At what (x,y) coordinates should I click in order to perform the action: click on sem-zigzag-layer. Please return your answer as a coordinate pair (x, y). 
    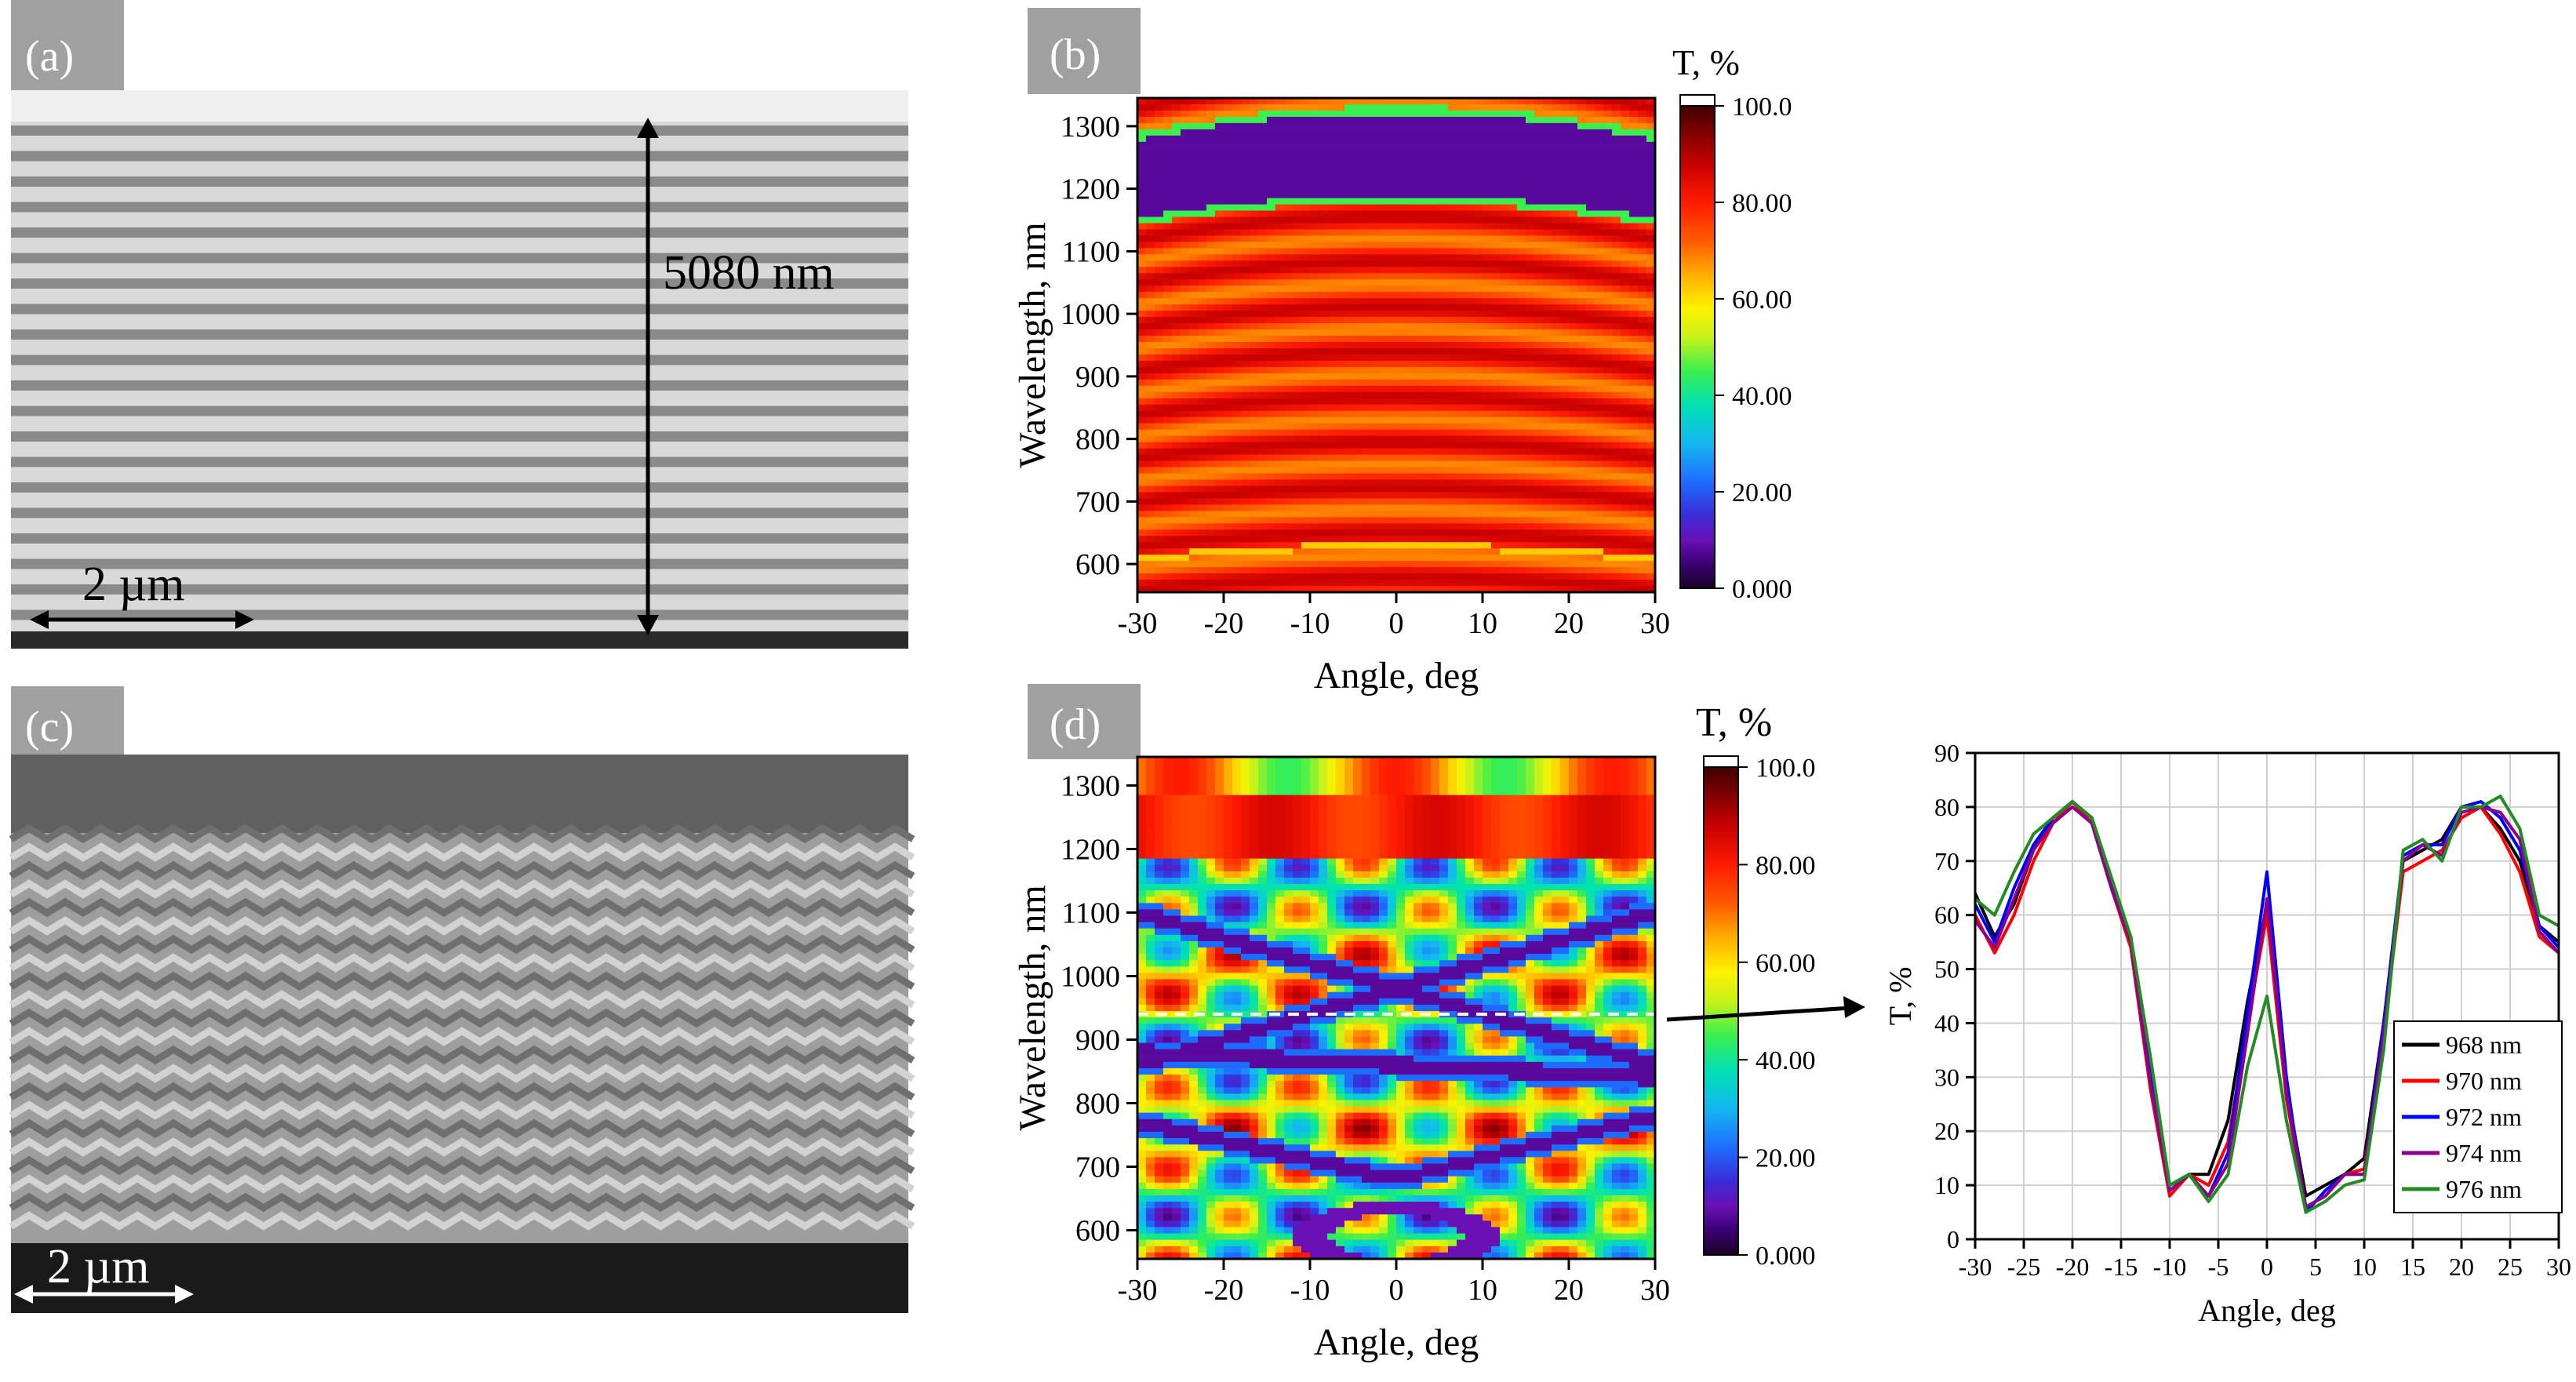
    Looking at the image, I should click on (462, 926).